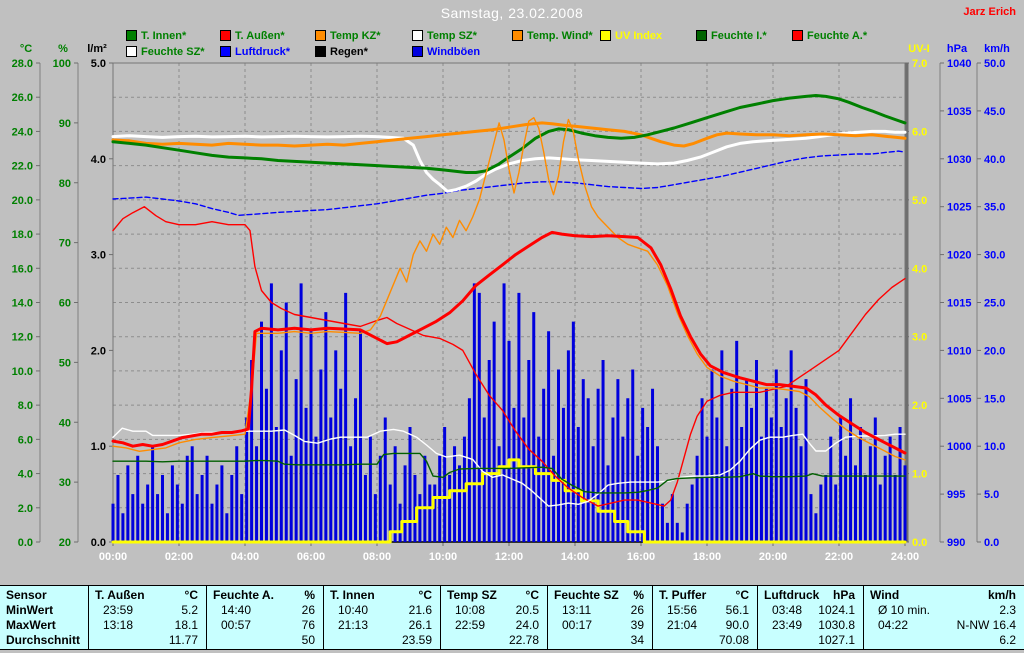 This screenshot has width=1024, height=653. I want to click on legend-label: Windböen, so click(454, 51).